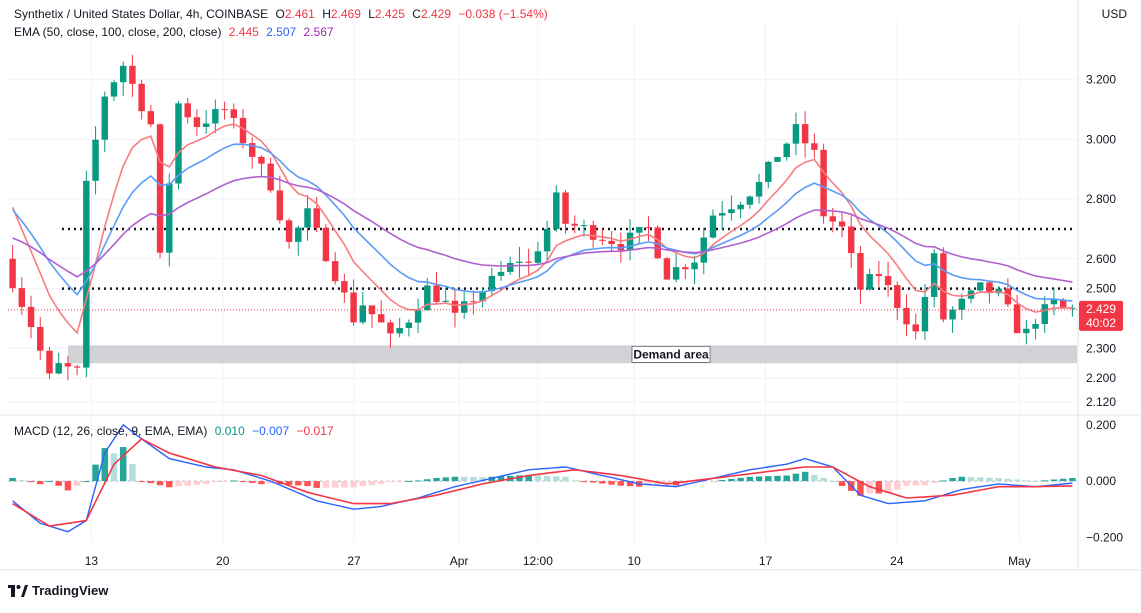  What do you see at coordinates (1019, 561) in the screenshot?
I see `time-tick-label: May` at bounding box center [1019, 561].